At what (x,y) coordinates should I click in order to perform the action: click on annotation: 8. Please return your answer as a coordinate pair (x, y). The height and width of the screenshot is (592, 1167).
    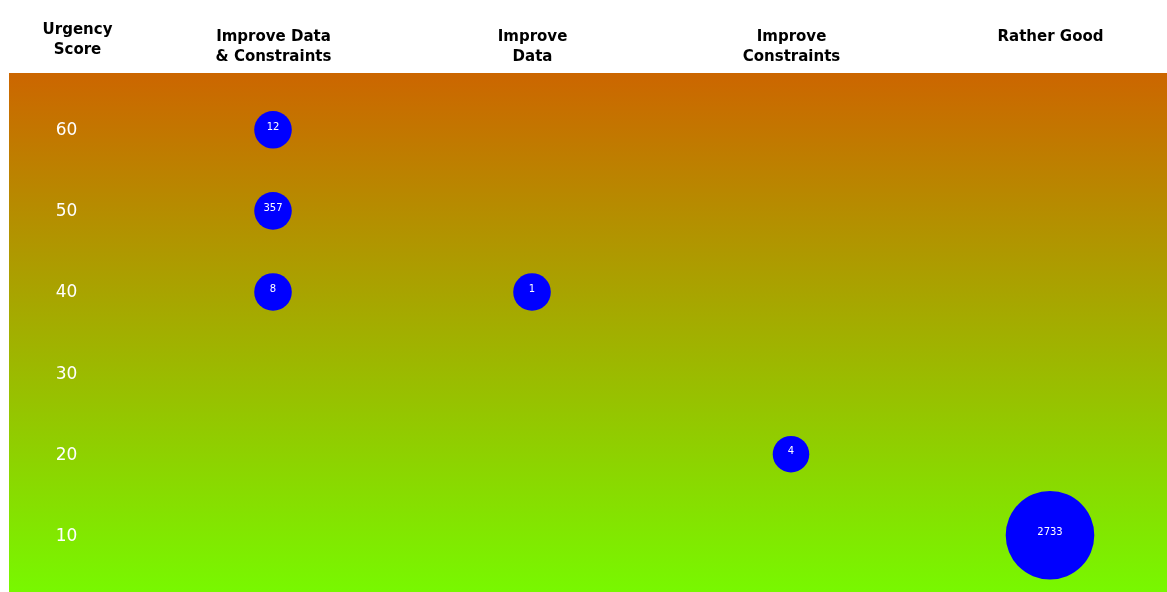
    Looking at the image, I should click on (273, 288).